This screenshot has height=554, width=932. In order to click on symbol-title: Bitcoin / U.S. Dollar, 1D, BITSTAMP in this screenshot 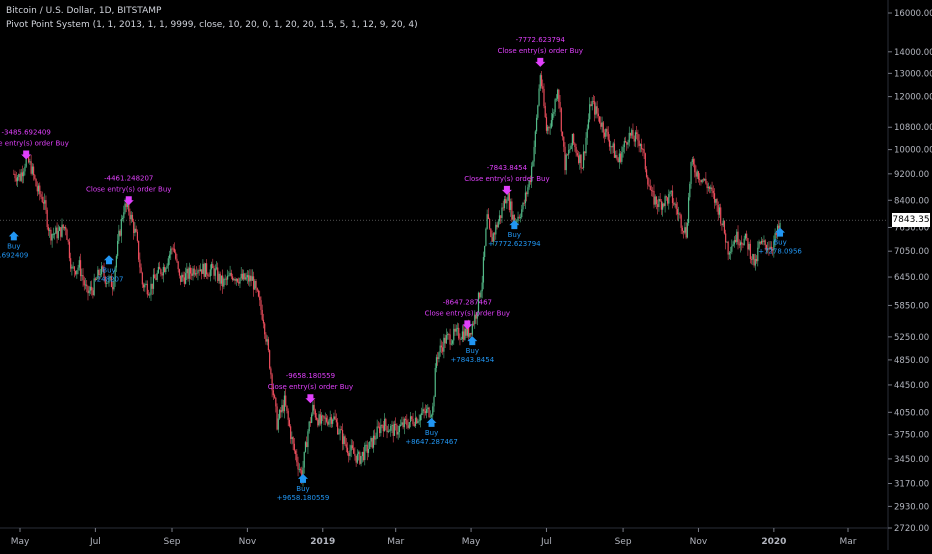, I will do `click(84, 11)`.